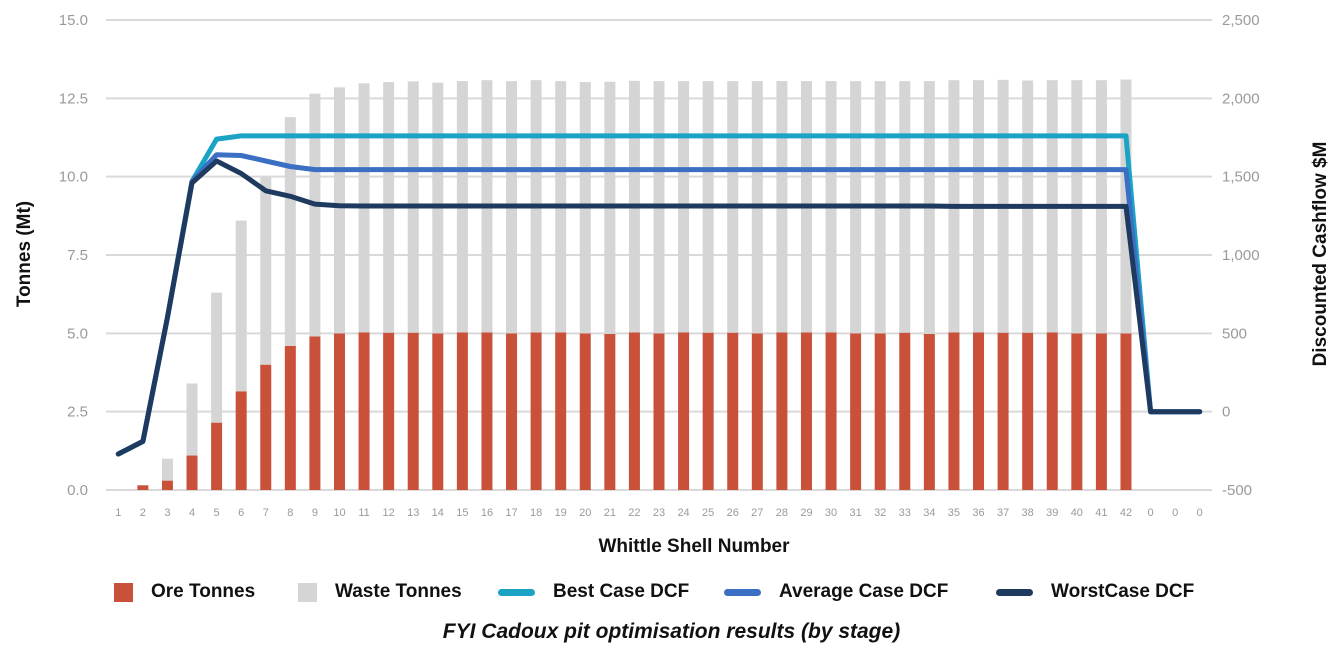  I want to click on x-tick-label: 6, so click(241, 513).